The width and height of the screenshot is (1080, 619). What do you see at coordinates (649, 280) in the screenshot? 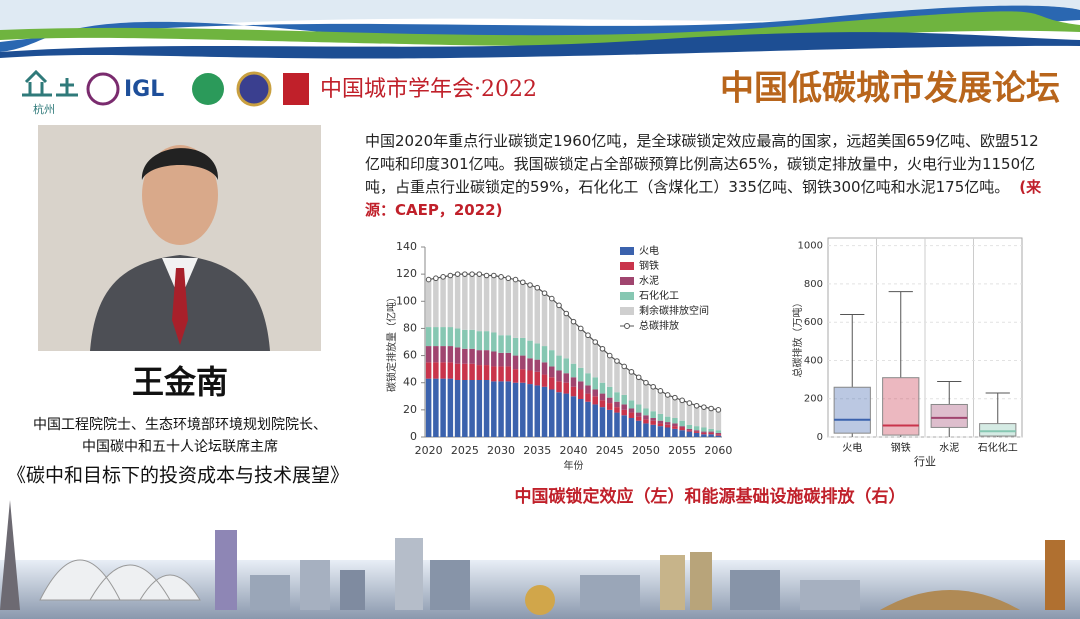
I see `legend-label: 水泥` at bounding box center [649, 280].